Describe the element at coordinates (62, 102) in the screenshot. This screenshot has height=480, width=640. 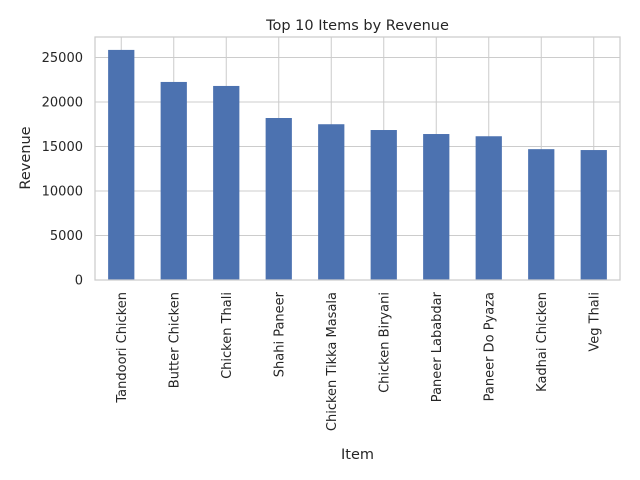
I see `y-tick-label: 20000` at that location.